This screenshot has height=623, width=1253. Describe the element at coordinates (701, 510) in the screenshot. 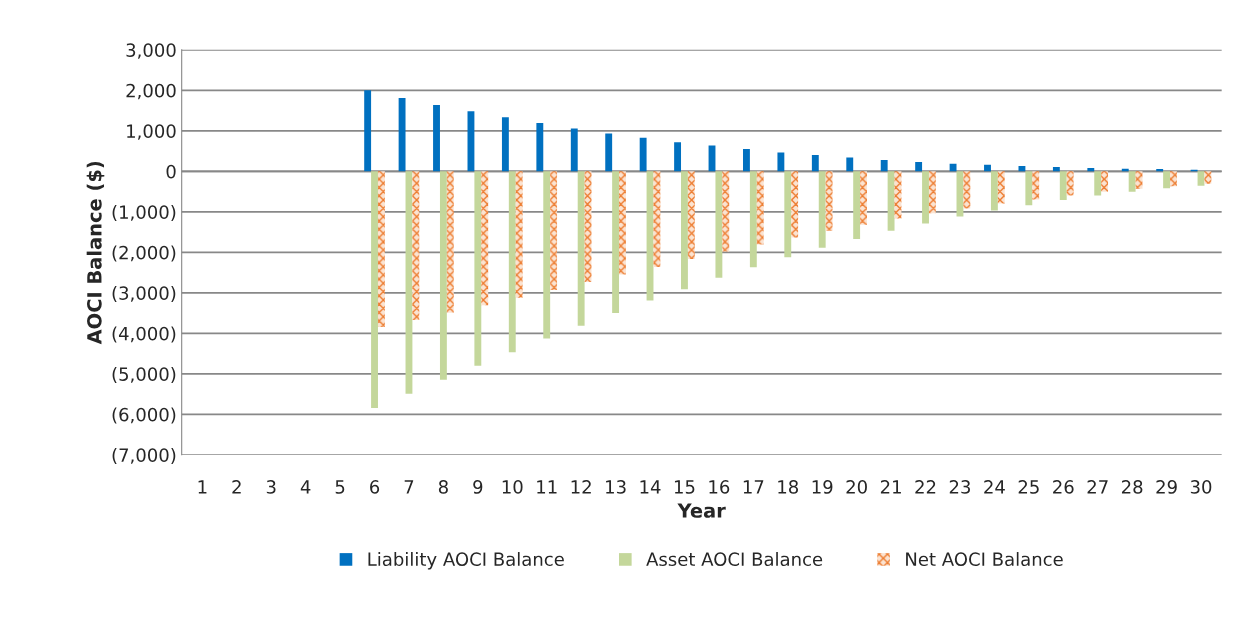

I see `x-axis-title: Year` at that location.